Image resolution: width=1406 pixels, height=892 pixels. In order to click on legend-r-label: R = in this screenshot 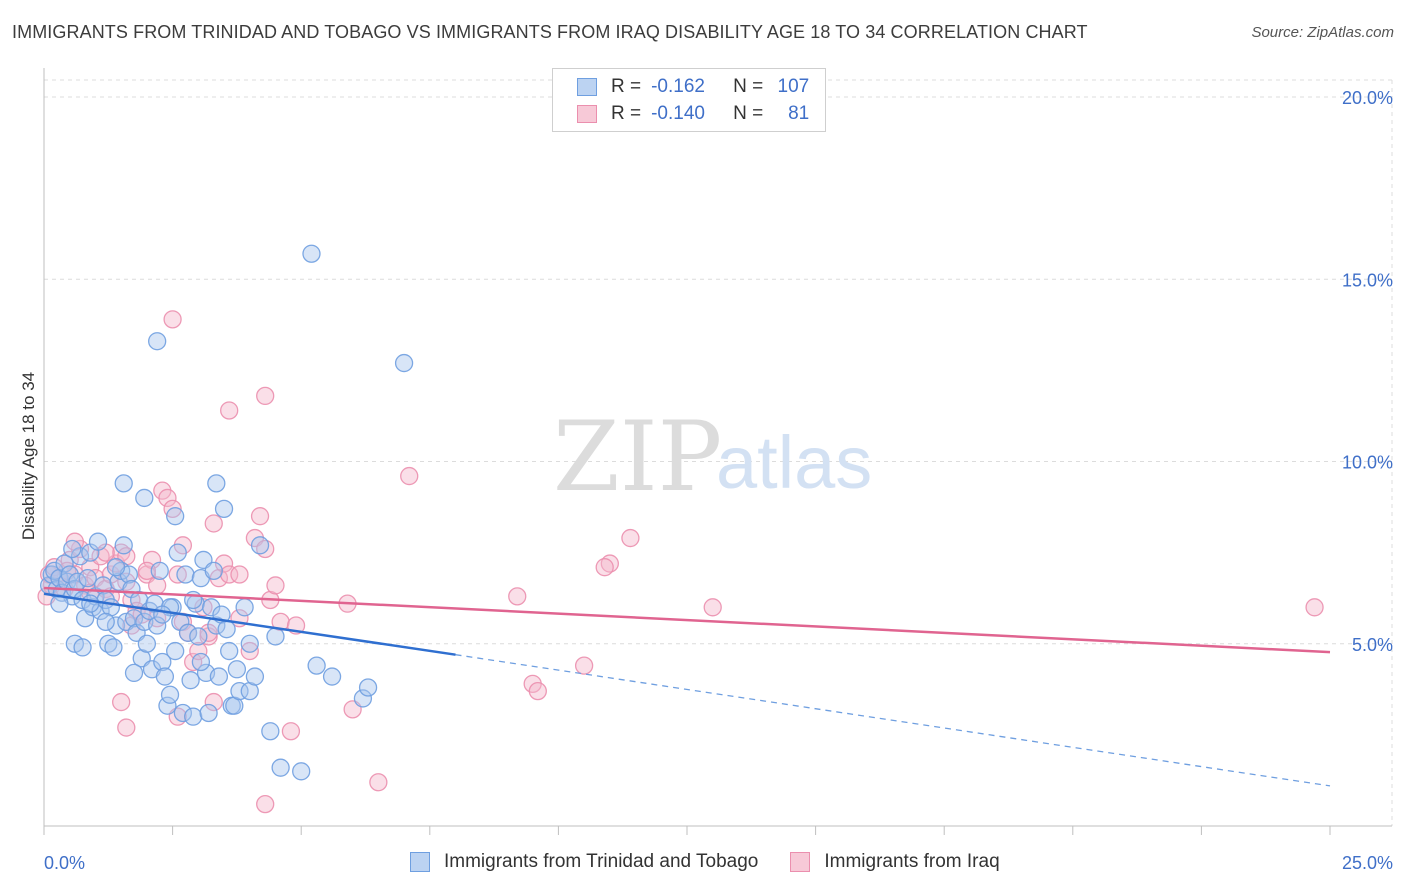, I will do `click(626, 113)`.